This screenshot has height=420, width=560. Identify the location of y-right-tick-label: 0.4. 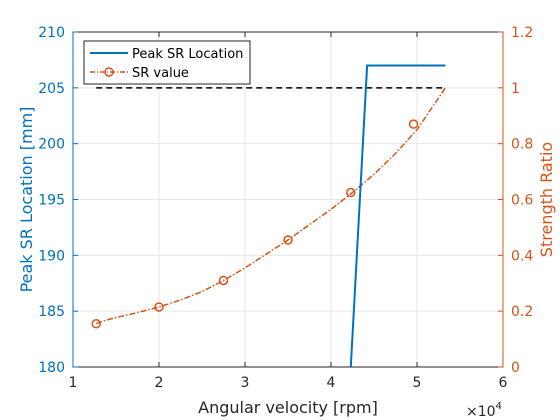
(522, 256).